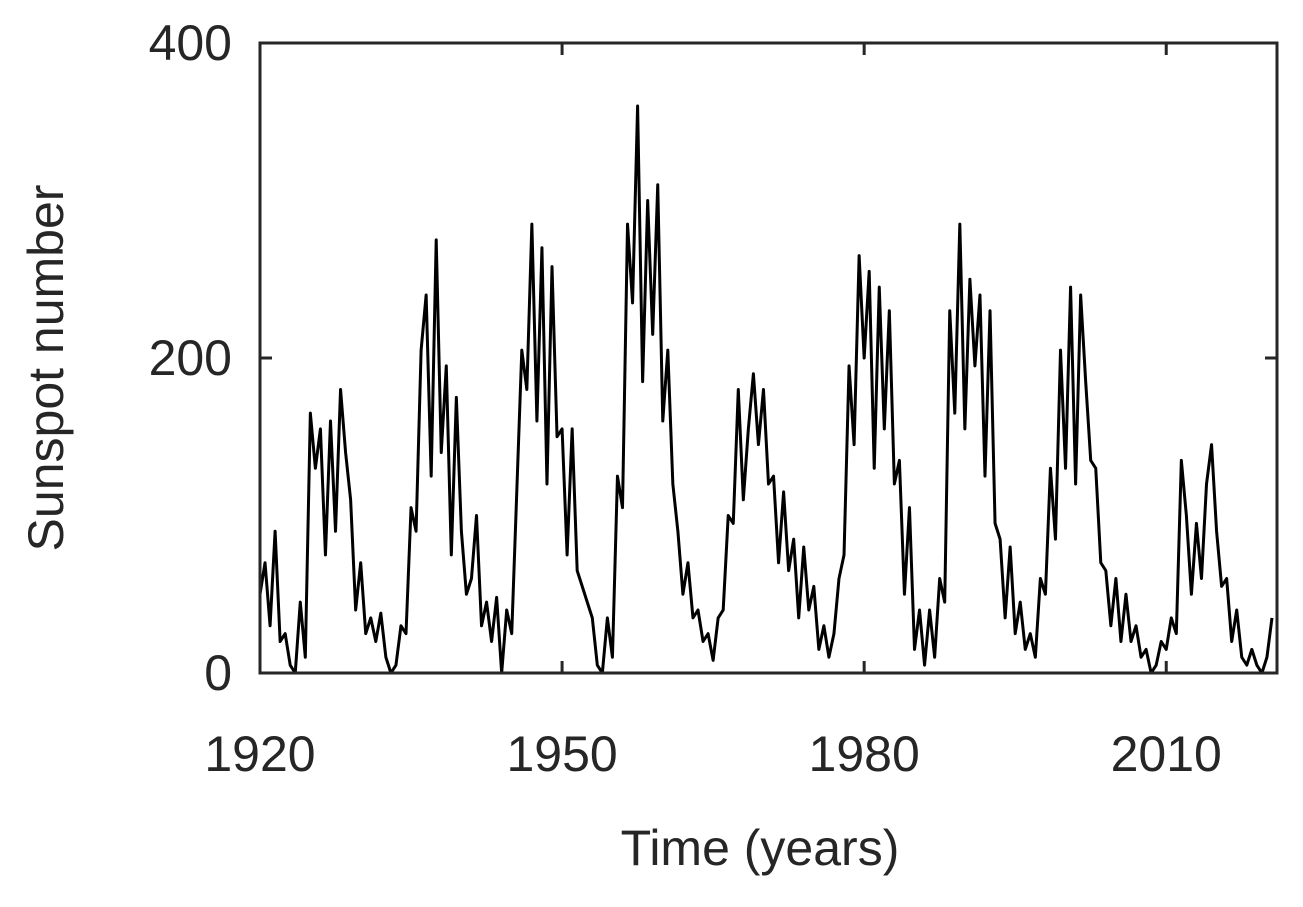 This screenshot has width=1303, height=907. What do you see at coordinates (864, 754) in the screenshot?
I see `x-tick-label: 1980` at bounding box center [864, 754].